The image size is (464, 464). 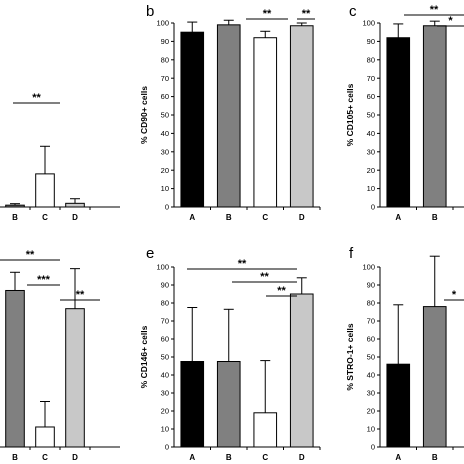 What do you see at coordinates (353, 11) in the screenshot?
I see `panel-label-c: c` at bounding box center [353, 11].